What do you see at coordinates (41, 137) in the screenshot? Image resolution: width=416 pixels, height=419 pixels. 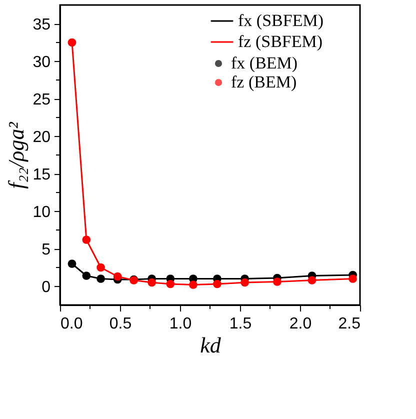 I see `y-tick-label: 20` at bounding box center [41, 137].